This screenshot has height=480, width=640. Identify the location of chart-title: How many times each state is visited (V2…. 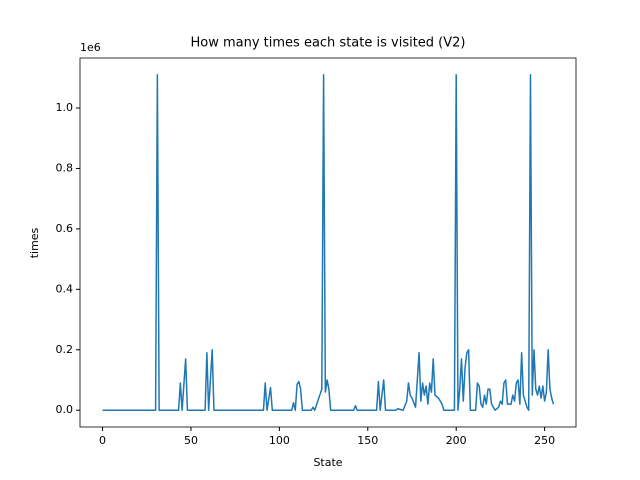
(327, 43).